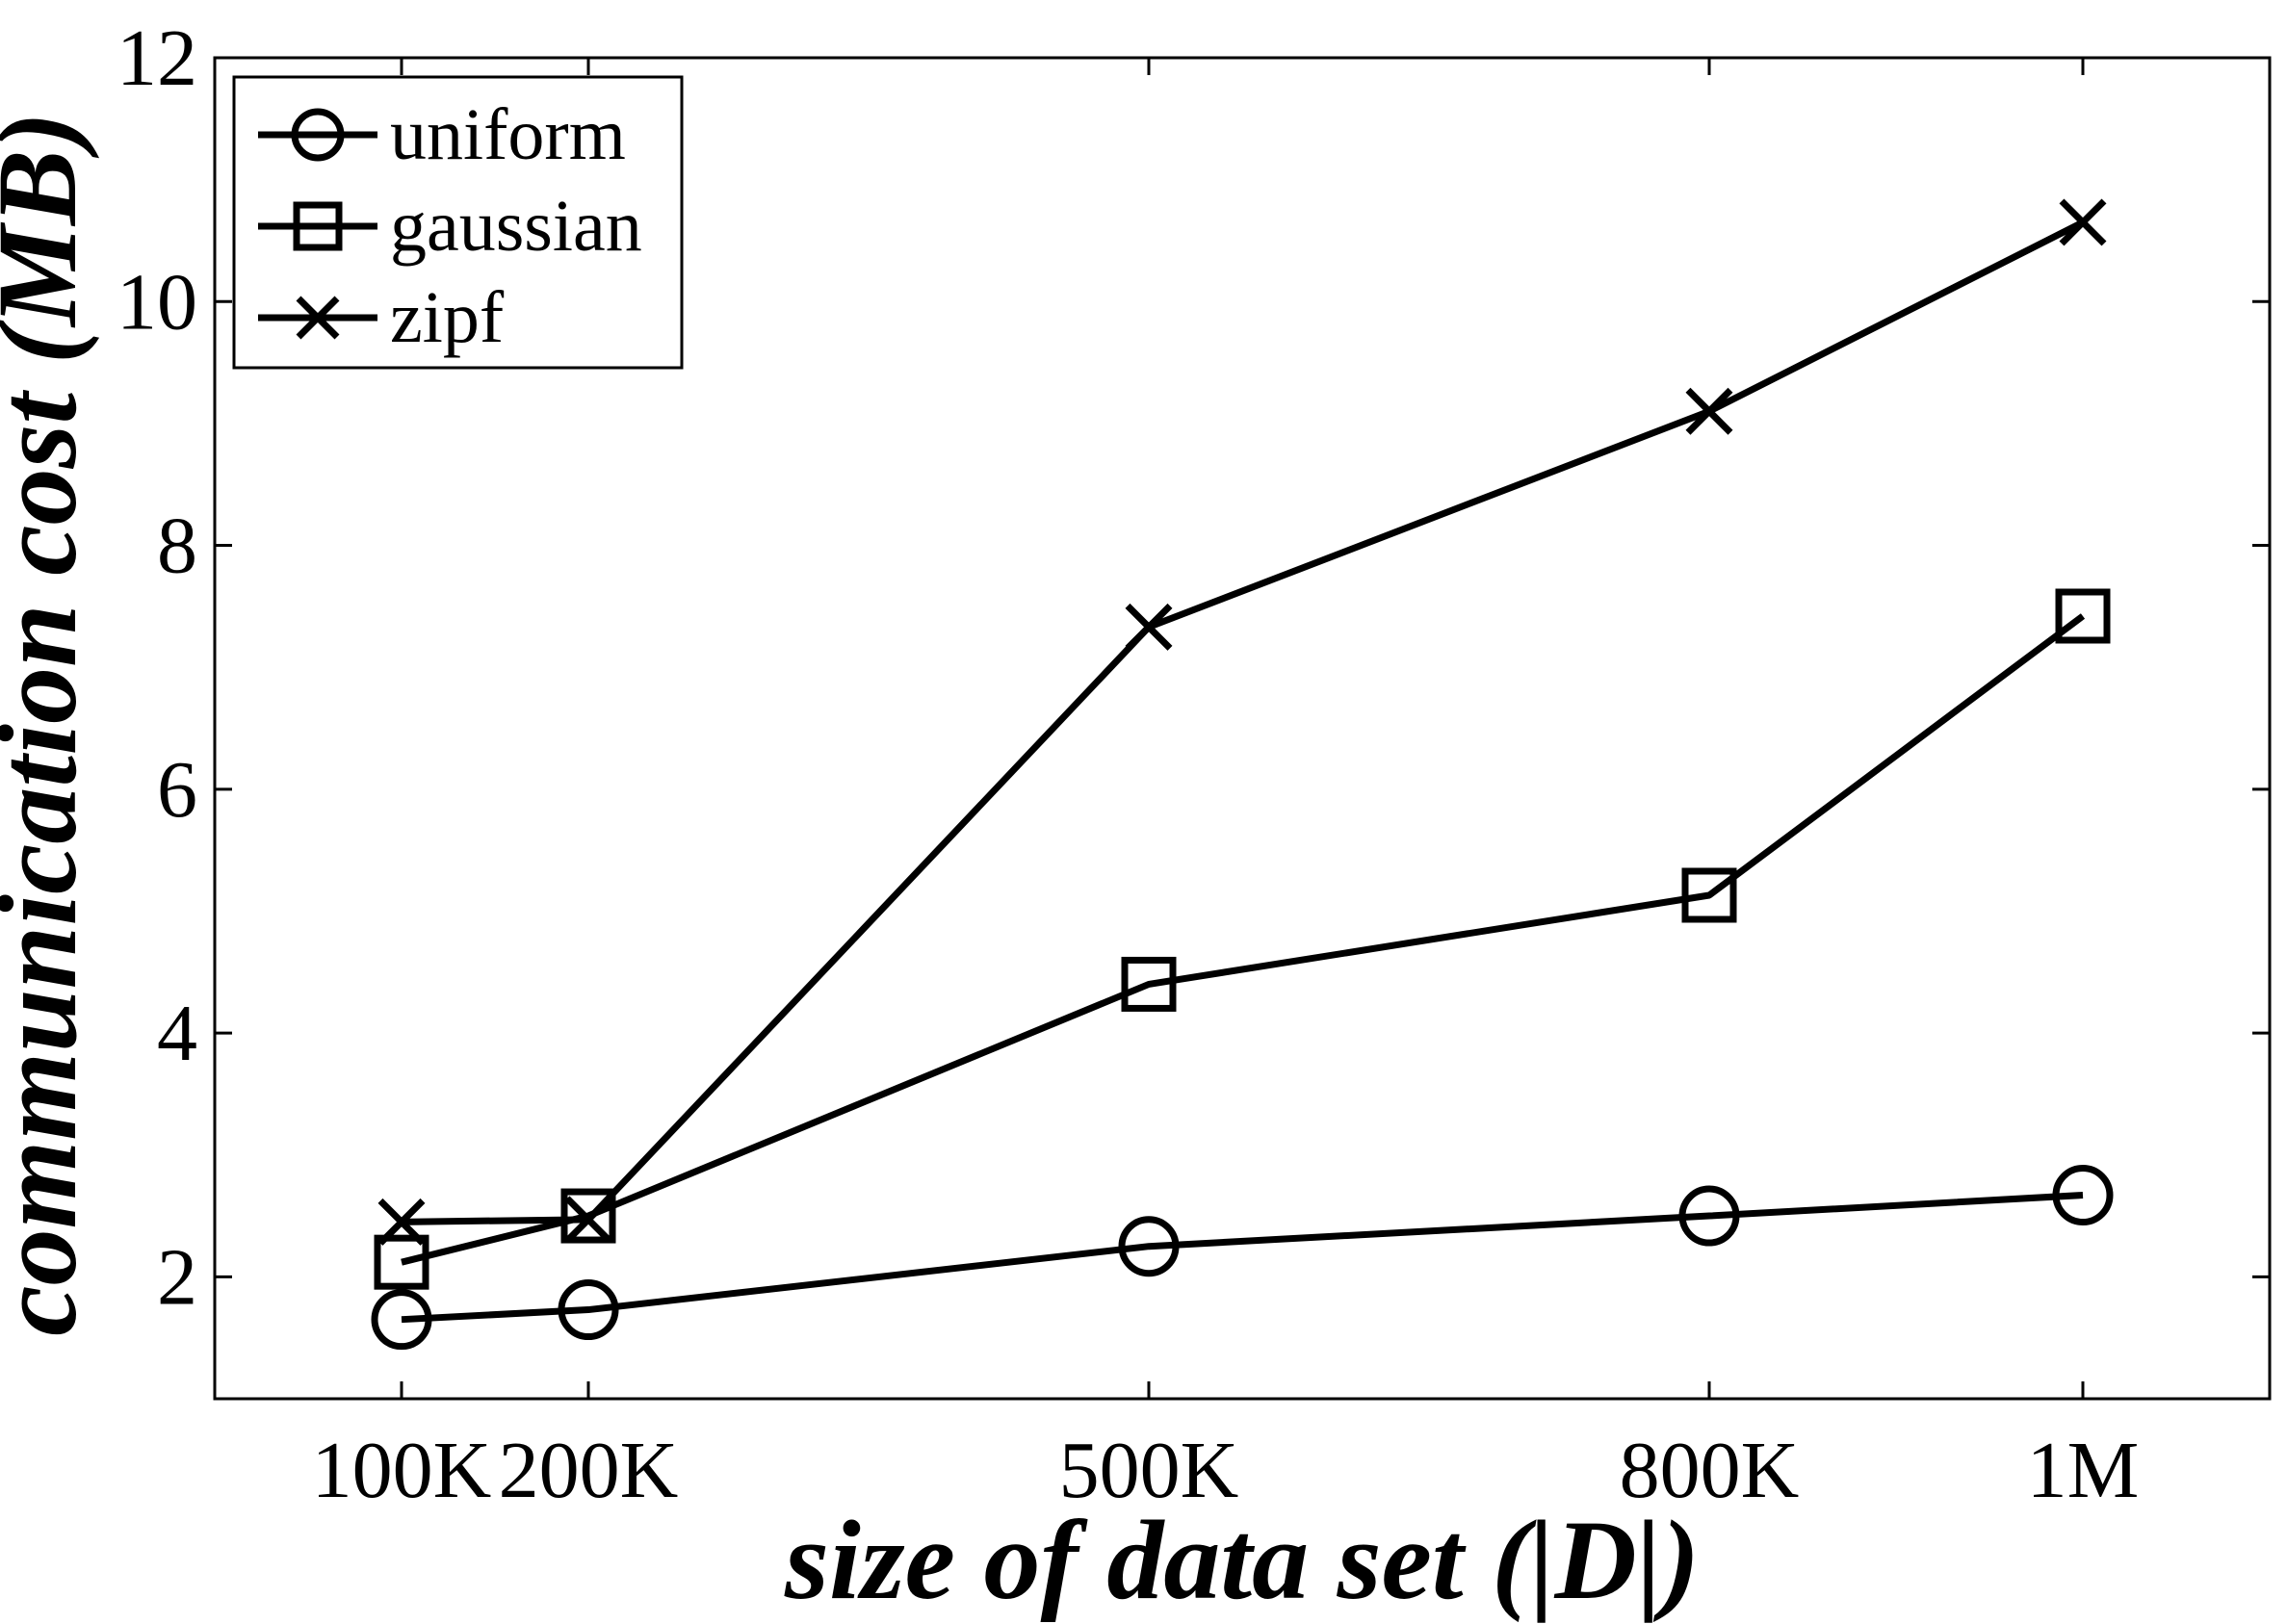  What do you see at coordinates (516, 226) in the screenshot?
I see `legend-label-gaussian: gaussian` at bounding box center [516, 226].